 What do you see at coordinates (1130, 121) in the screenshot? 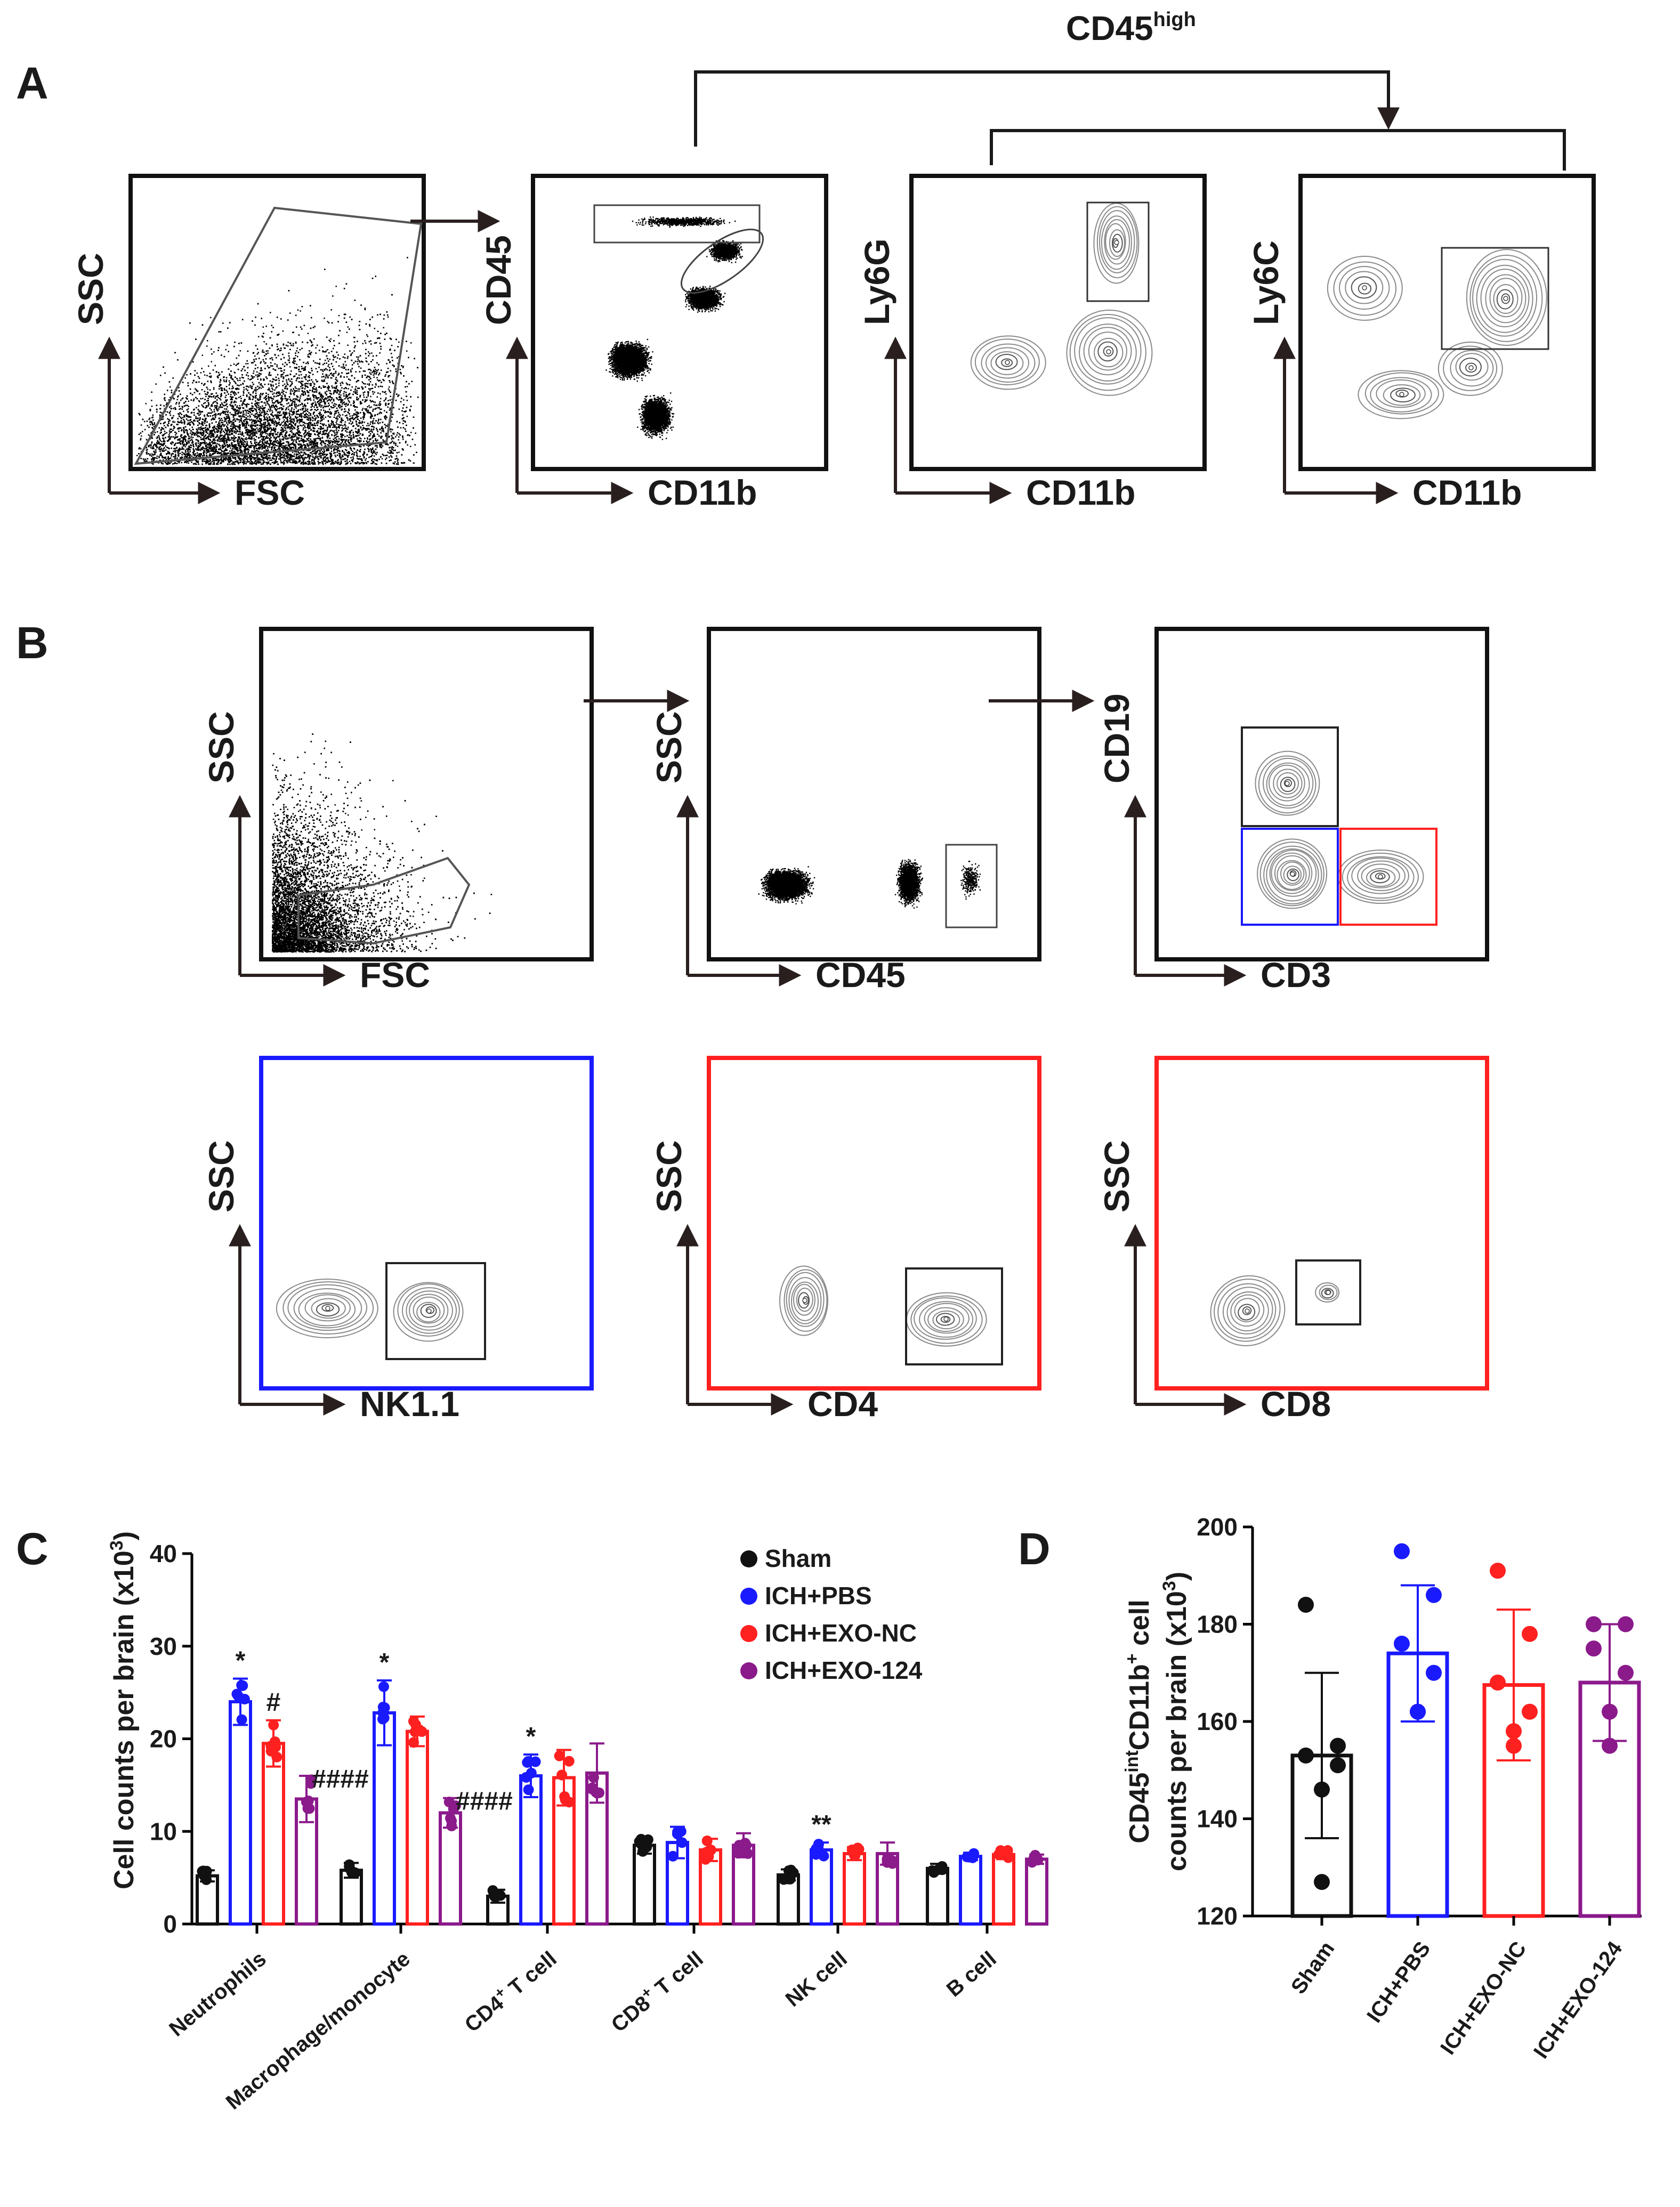
I see `panel-a-gating-bracket` at bounding box center [1130, 121].